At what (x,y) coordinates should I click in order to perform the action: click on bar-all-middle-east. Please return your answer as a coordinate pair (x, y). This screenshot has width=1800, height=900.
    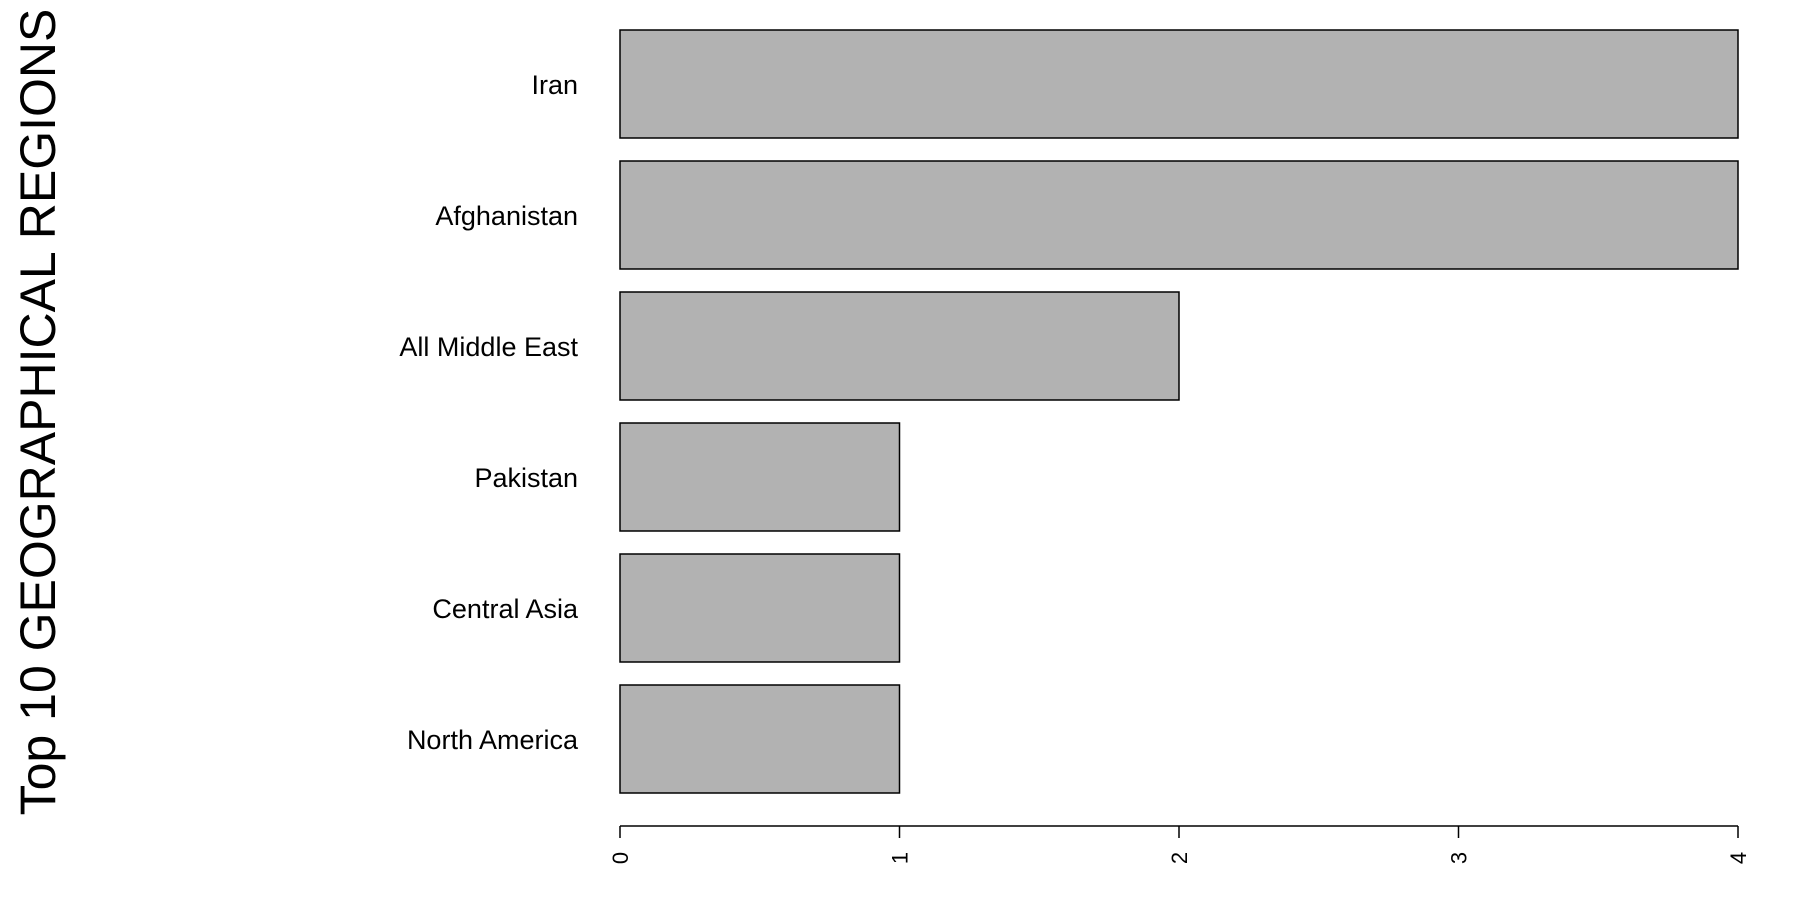
    Looking at the image, I should click on (899, 346).